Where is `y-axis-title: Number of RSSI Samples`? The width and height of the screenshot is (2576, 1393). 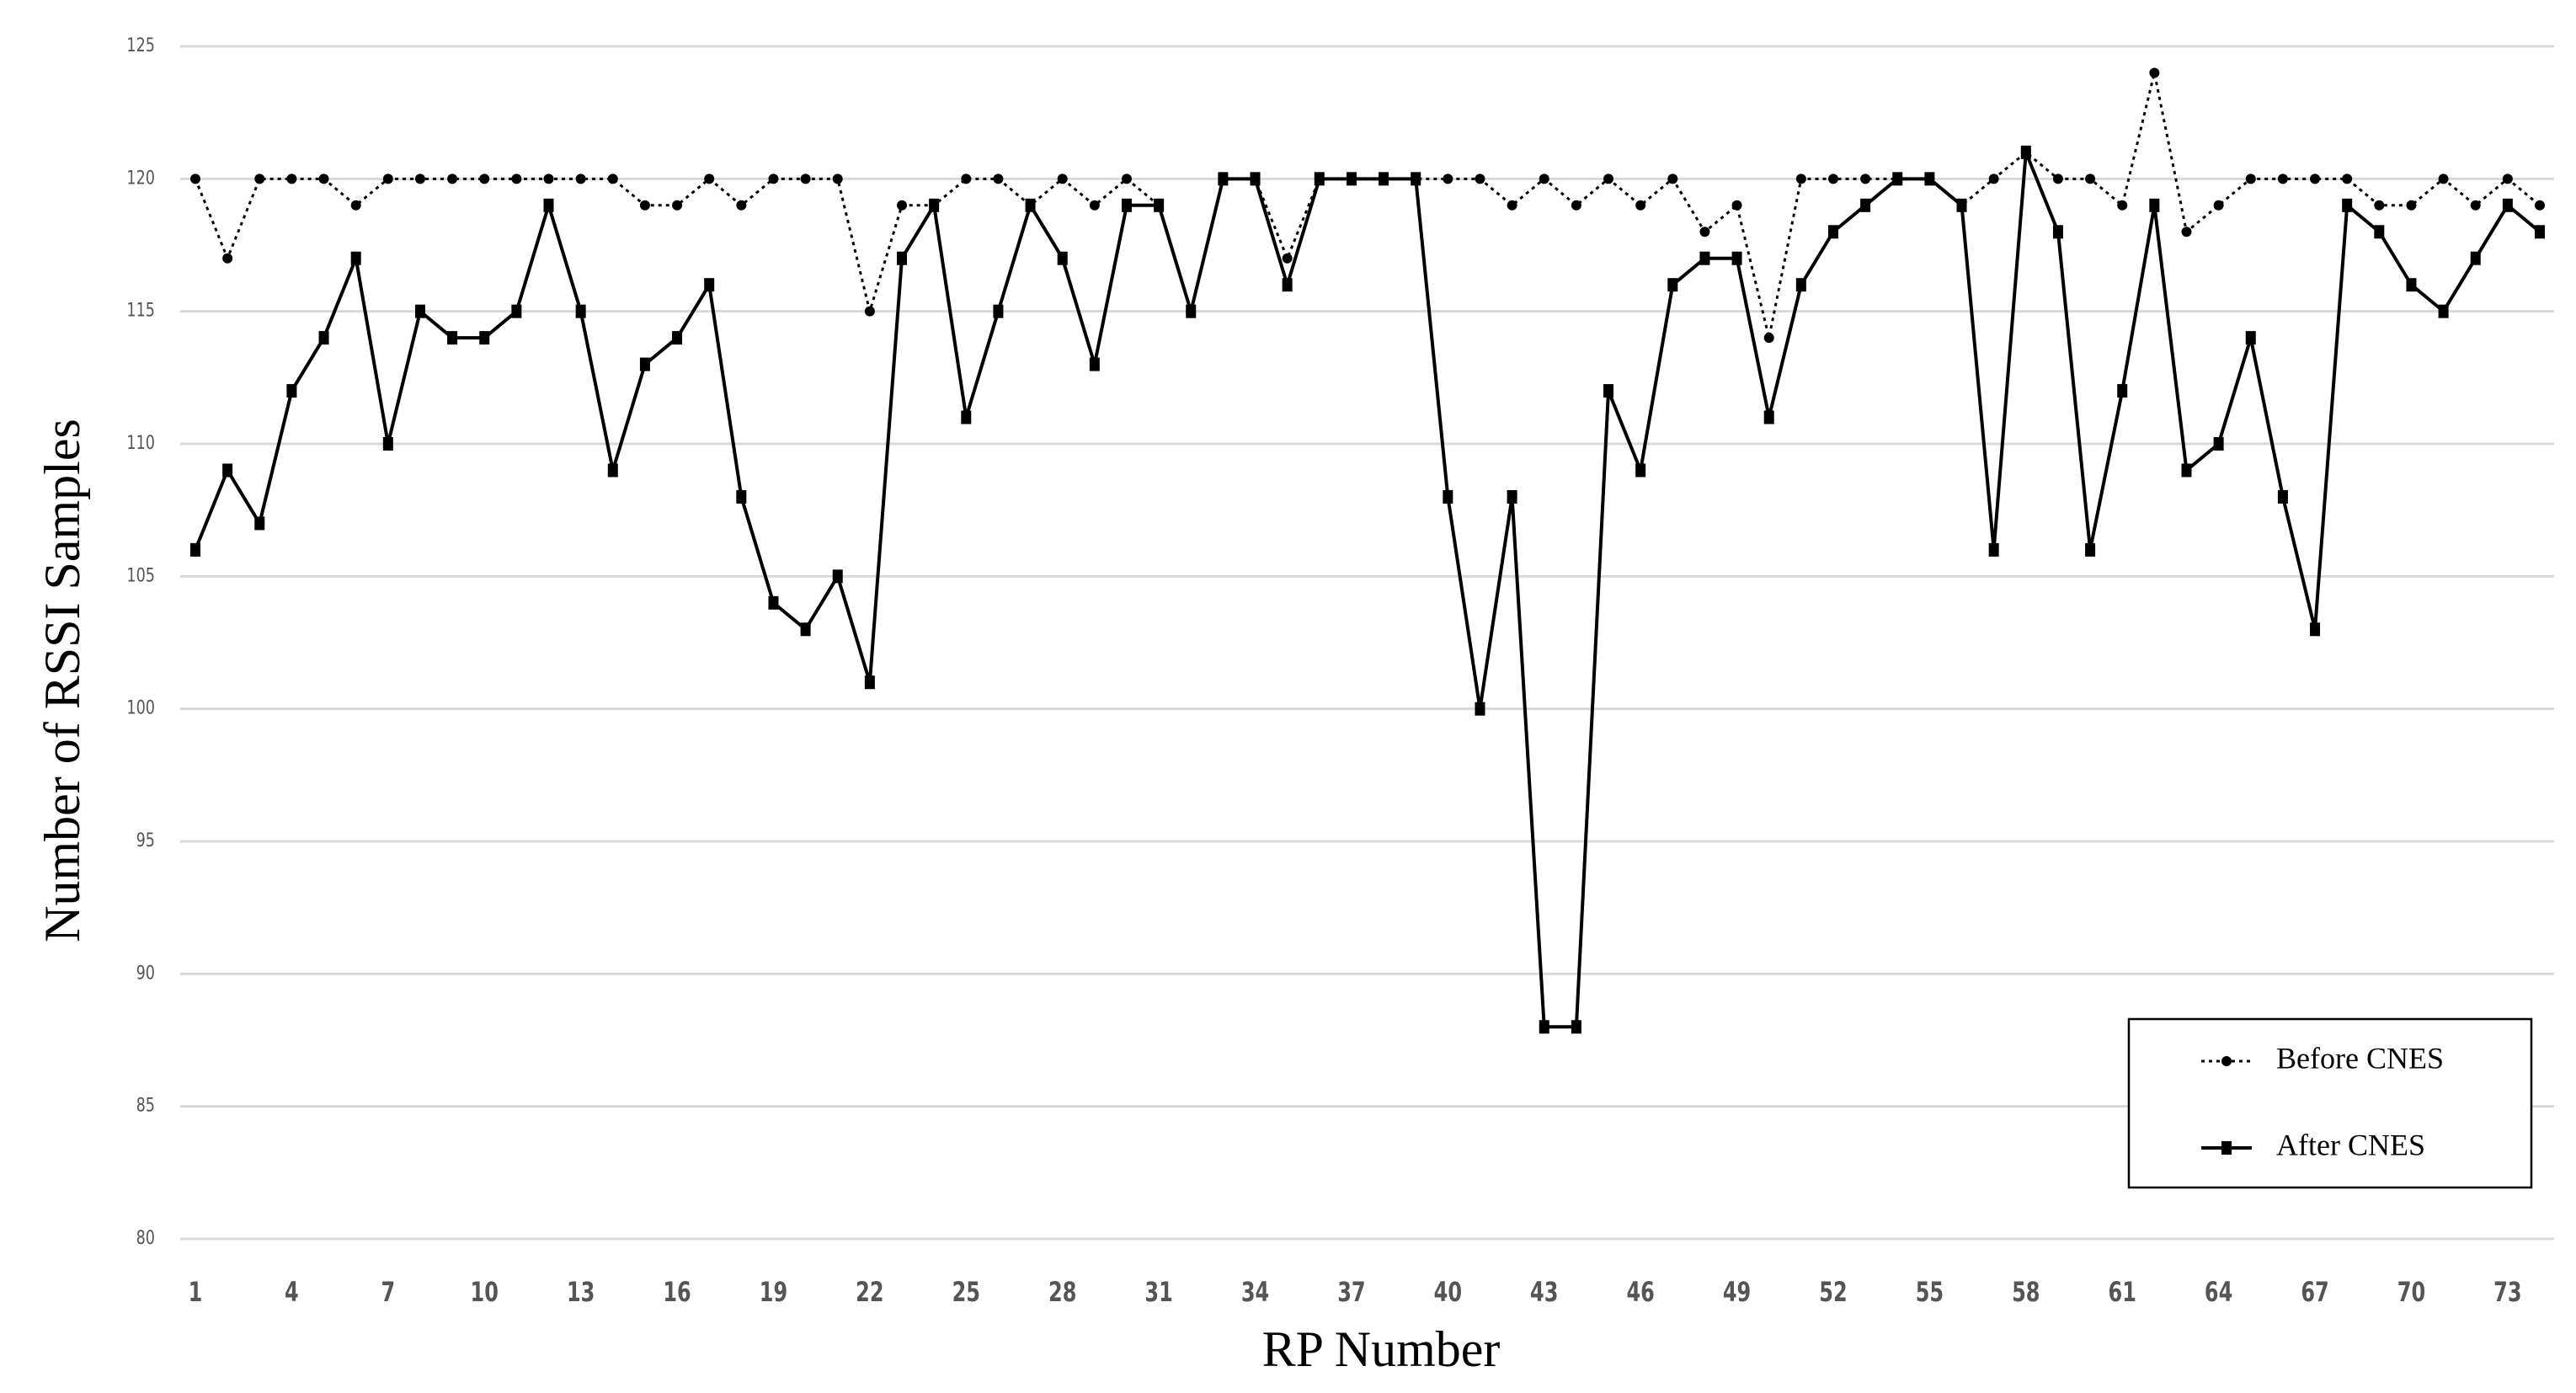 y-axis-title: Number of RSSI Samples is located at coordinates (62, 680).